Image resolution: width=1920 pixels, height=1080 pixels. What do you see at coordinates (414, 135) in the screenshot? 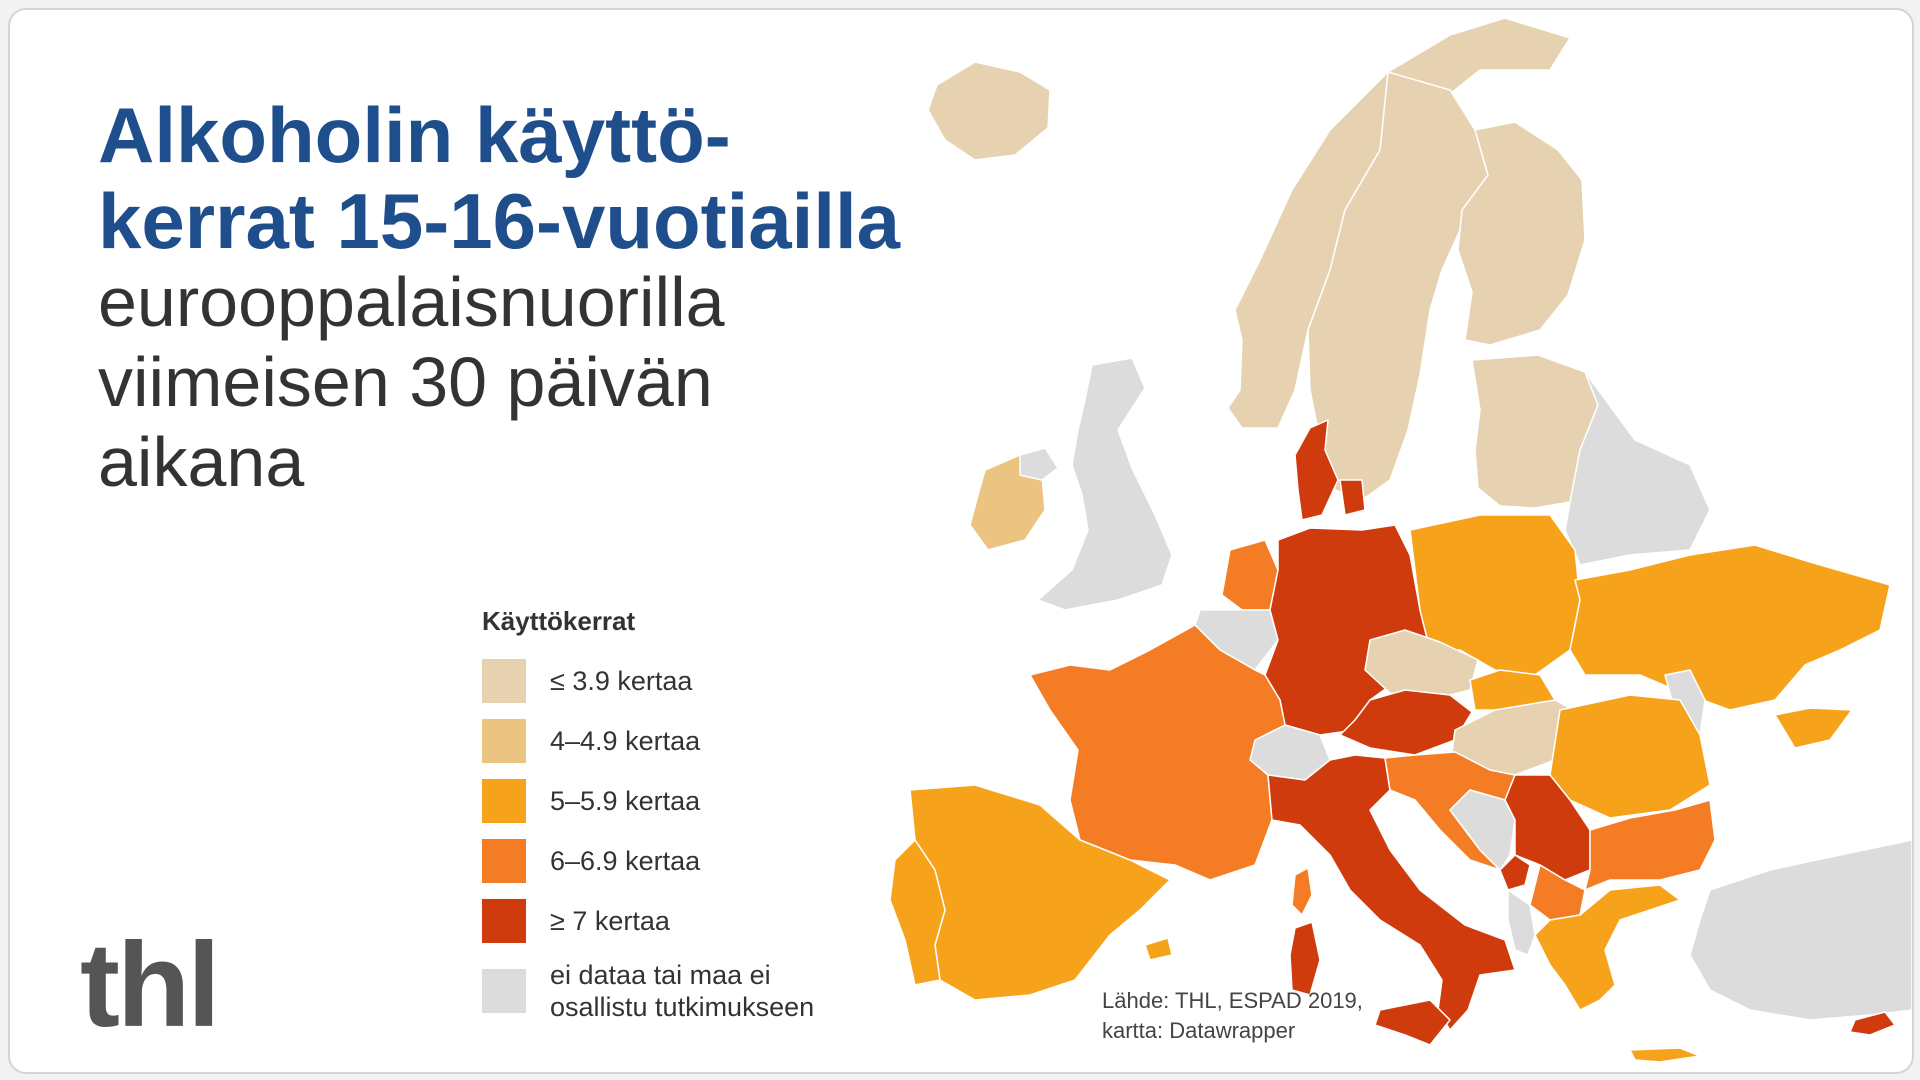
I see `title-line-1: Alkoholin käyttö-` at bounding box center [414, 135].